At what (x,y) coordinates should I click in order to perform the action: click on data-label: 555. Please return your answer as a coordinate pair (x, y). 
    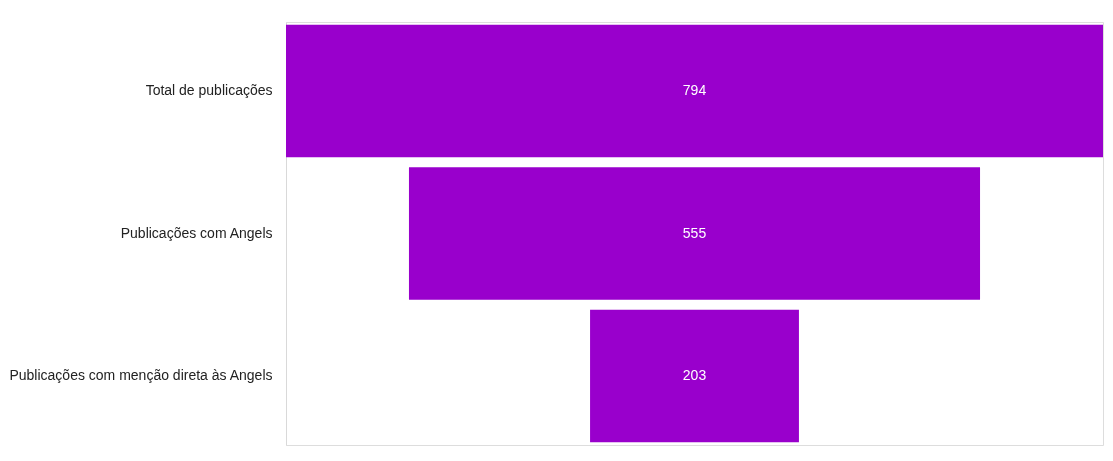
    Looking at the image, I should click on (694, 232).